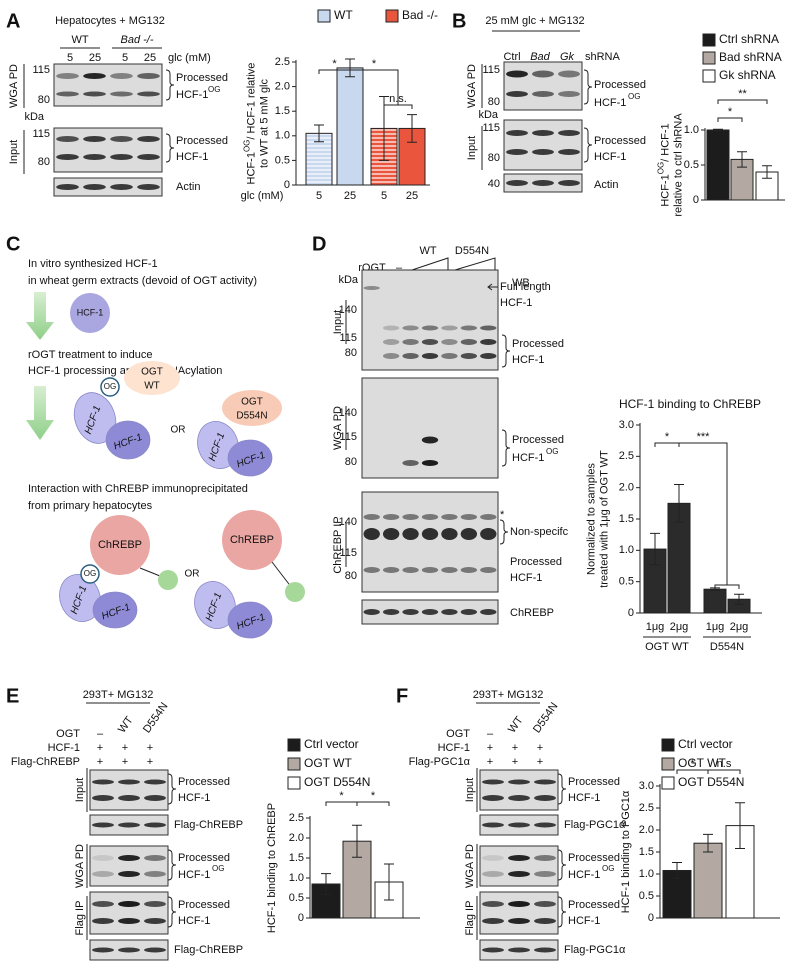 The height and width of the screenshot is (966, 800). What do you see at coordinates (750, 57) in the screenshot?
I see `legend-label: Bad shRNA` at bounding box center [750, 57].